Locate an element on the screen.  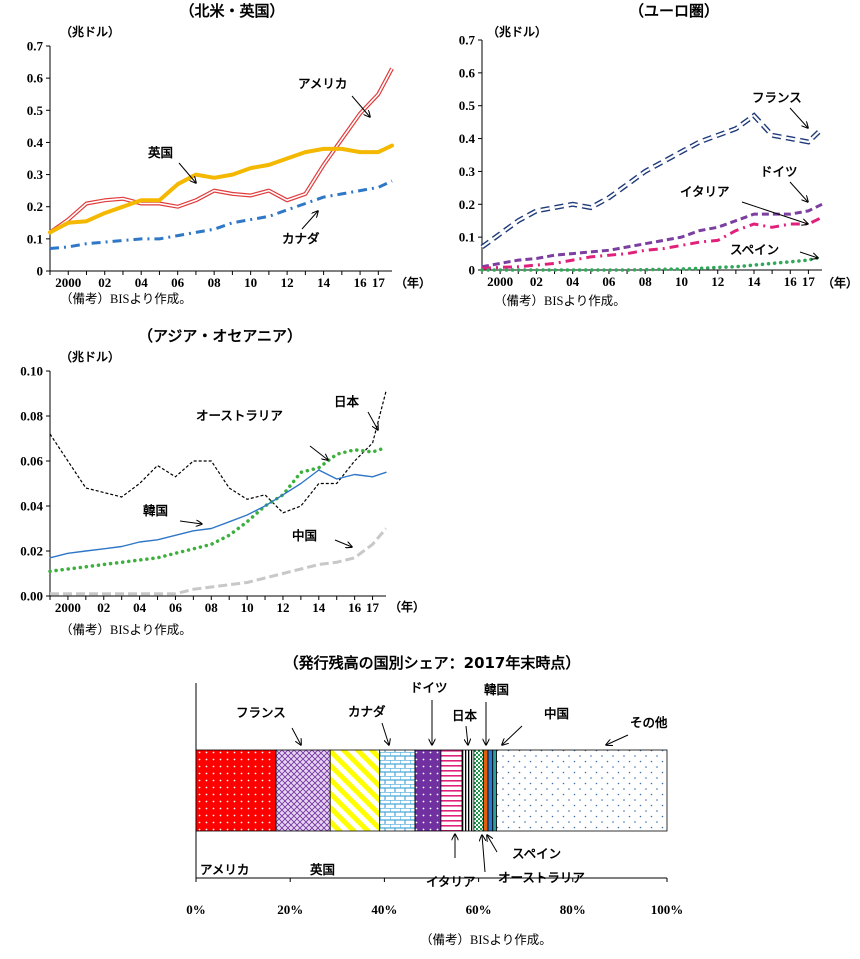
series-カナダ is located at coordinates (221, 214).